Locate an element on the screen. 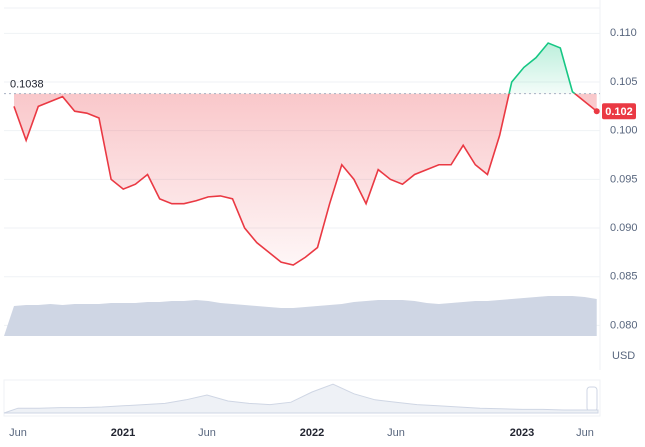 This screenshot has height=447, width=645. x-tick-label: 3 is located at coordinates (354, 351).